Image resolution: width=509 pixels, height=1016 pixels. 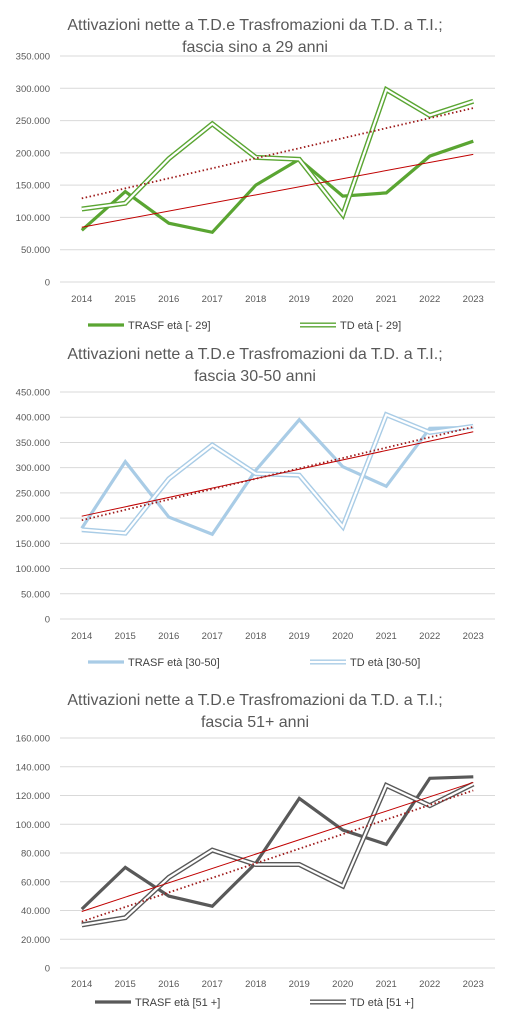 I want to click on legend-item-1: TRASF età [30-50], so click(x=154, y=663).